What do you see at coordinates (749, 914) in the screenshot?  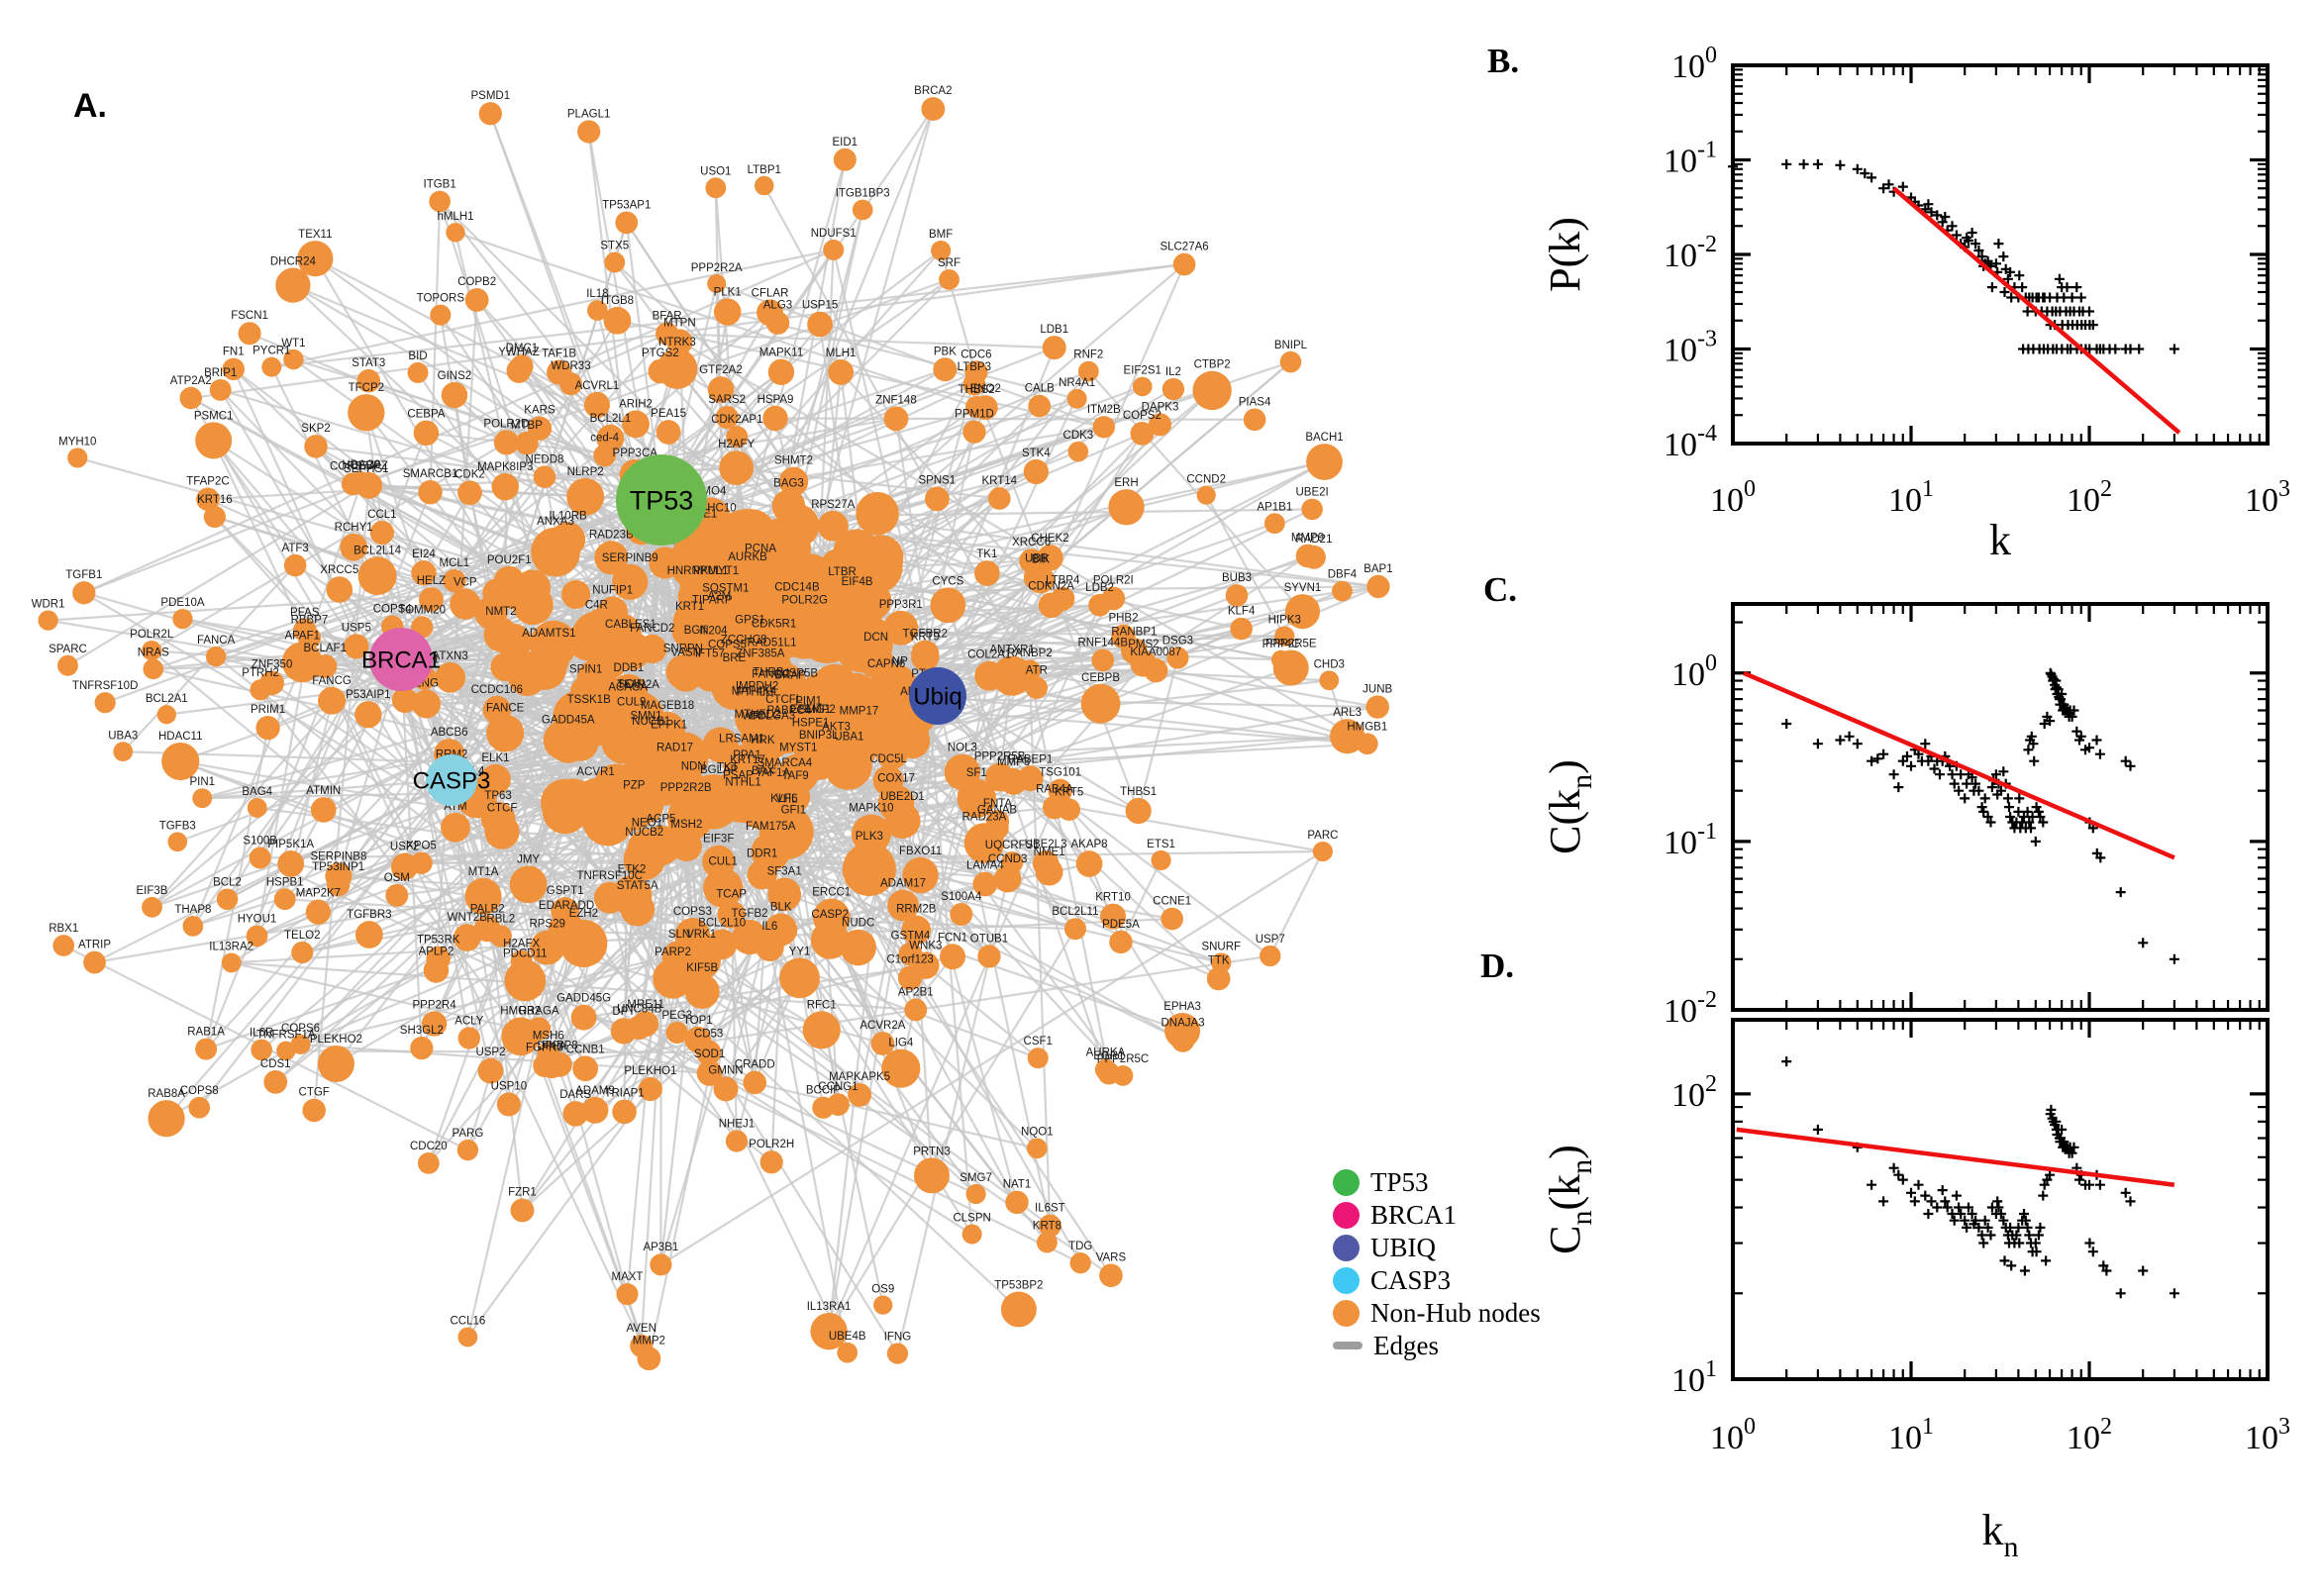 I see `node-label: TGFB2` at bounding box center [749, 914].